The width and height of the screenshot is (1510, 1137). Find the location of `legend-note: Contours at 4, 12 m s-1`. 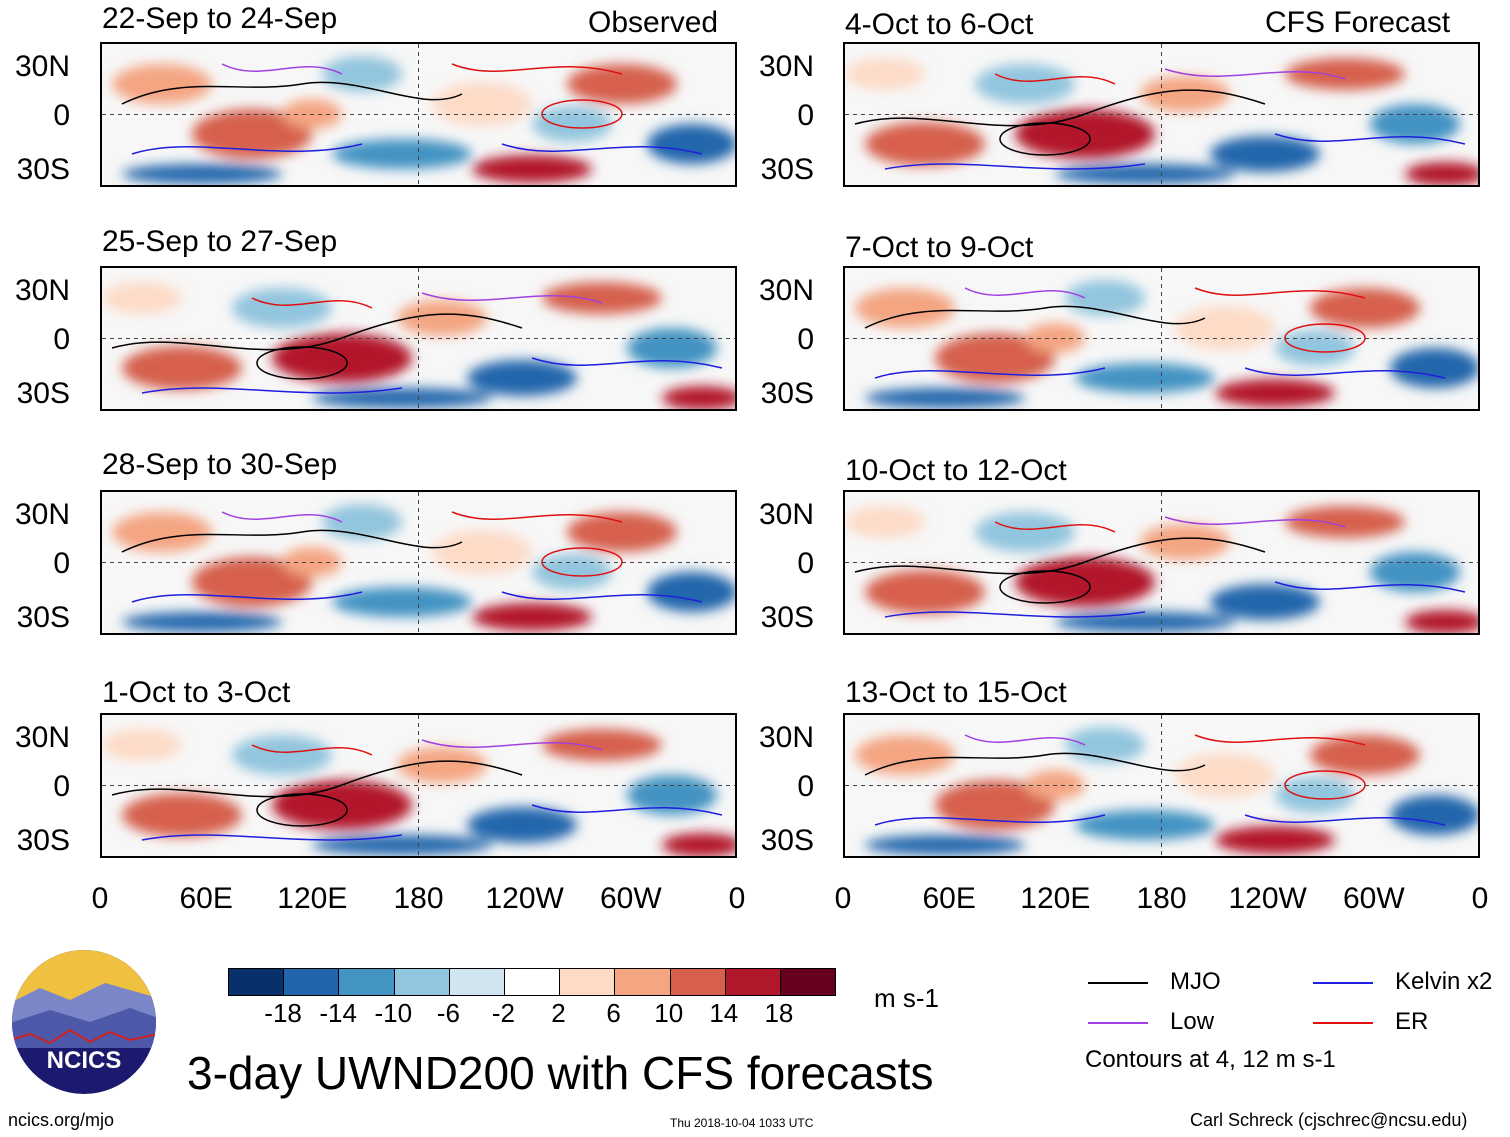

legend-note: Contours at 4, 12 m s-1 is located at coordinates (1210, 1059).